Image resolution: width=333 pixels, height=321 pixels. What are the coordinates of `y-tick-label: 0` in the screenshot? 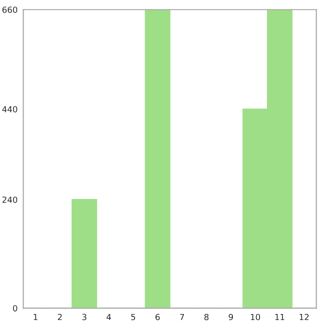 It's located at (15, 308).